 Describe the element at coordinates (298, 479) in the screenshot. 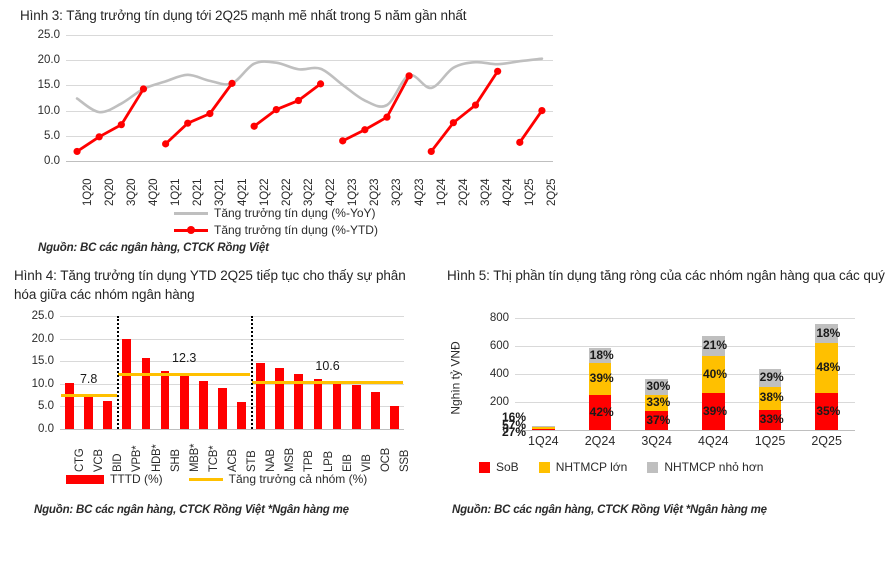

I see `legend-label: Tăng trưởng cả nhóm (%)` at that location.